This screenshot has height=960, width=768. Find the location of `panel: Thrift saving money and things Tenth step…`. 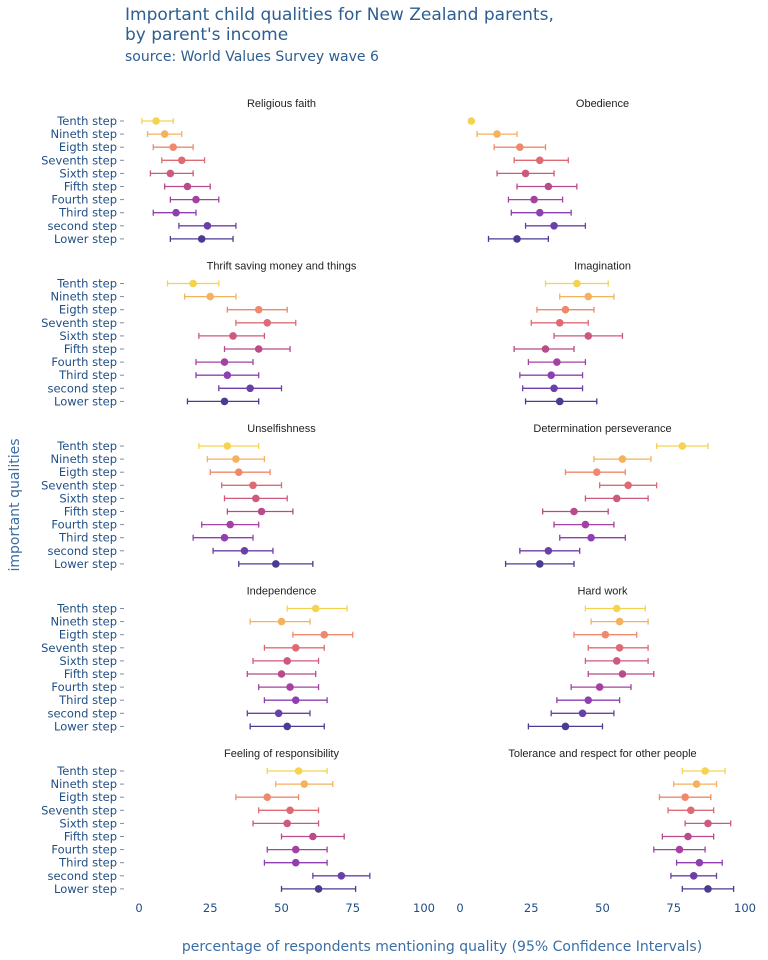

panel: Thrift saving money and things Tenth step… is located at coordinates (199, 335).